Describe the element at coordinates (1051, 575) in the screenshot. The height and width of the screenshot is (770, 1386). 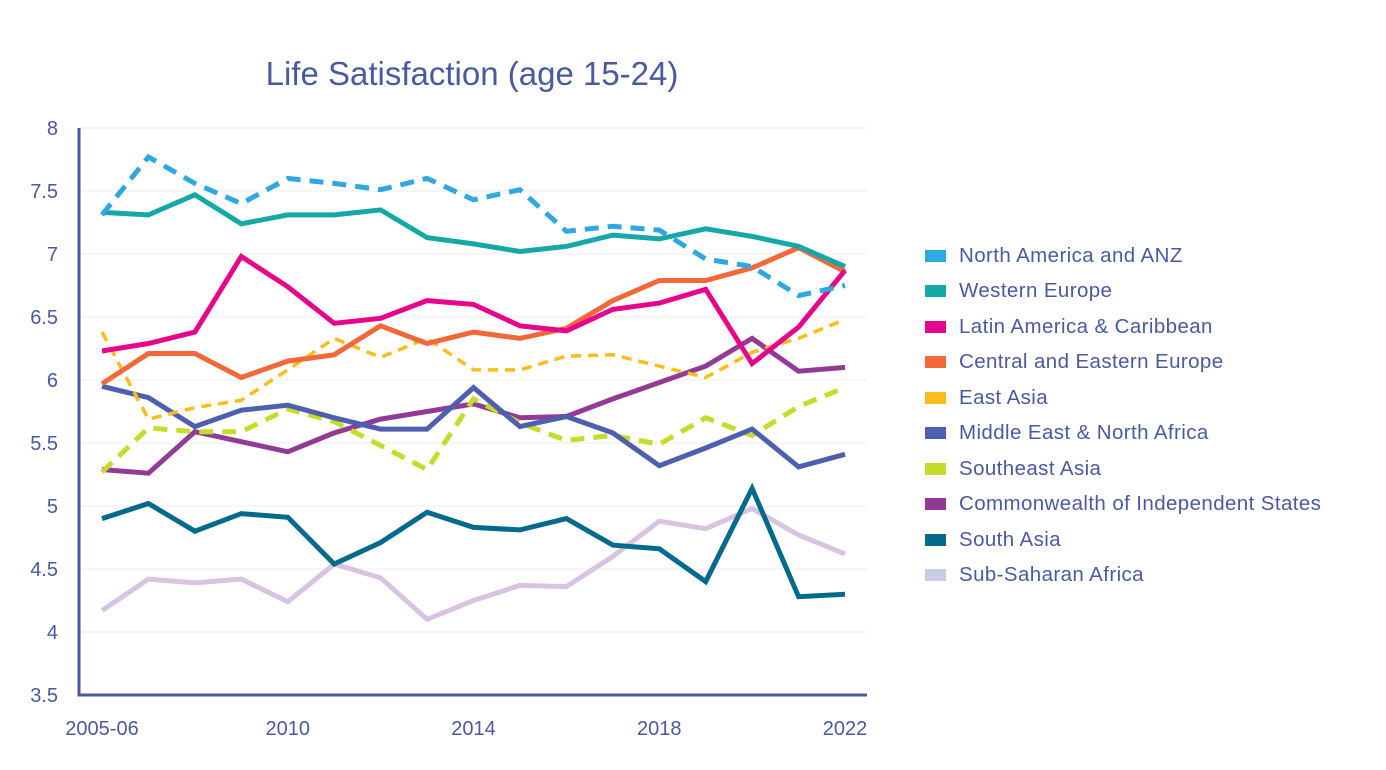
I see `legend-label: Sub-Saharan Africa` at that location.